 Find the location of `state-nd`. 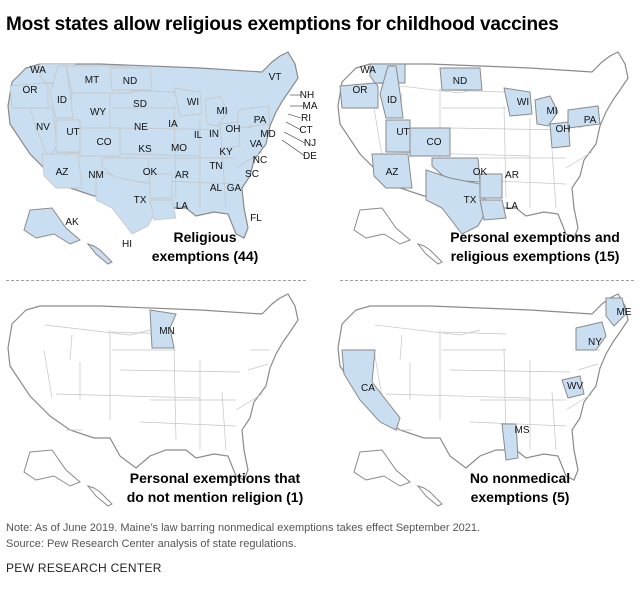

state-nd is located at coordinates (131, 79).